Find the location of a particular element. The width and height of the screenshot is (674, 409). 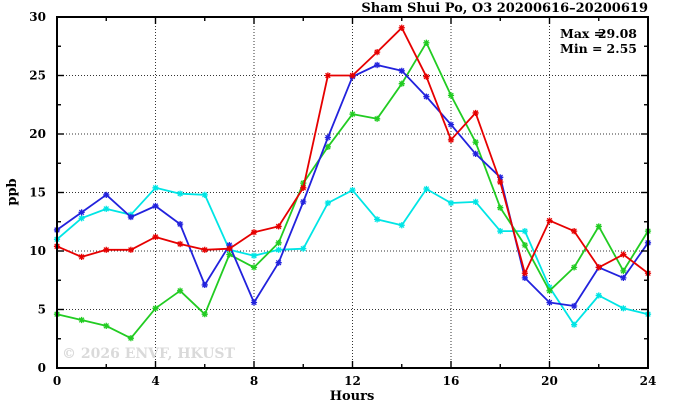

x-tick-label: 24 is located at coordinates (648, 381).